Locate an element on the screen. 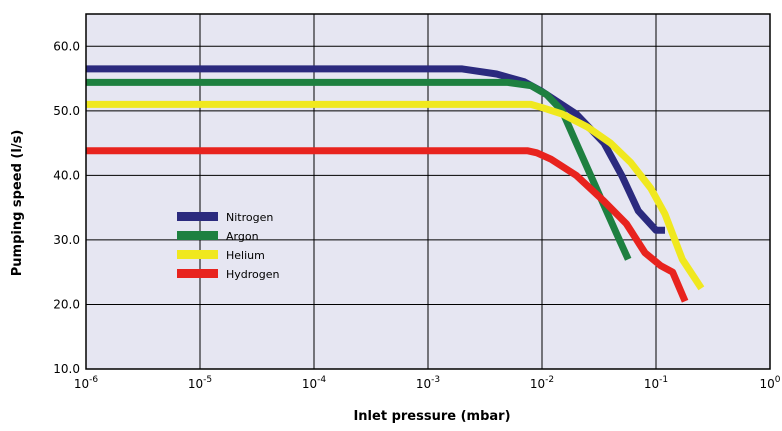 The width and height of the screenshot is (782, 431). x-tick-labels: 10⁻⁶ 10⁻⁵ 10⁻⁴ 10⁻³ 10⁻² 10⁻¹ 10⁰ is located at coordinates (427, 383).